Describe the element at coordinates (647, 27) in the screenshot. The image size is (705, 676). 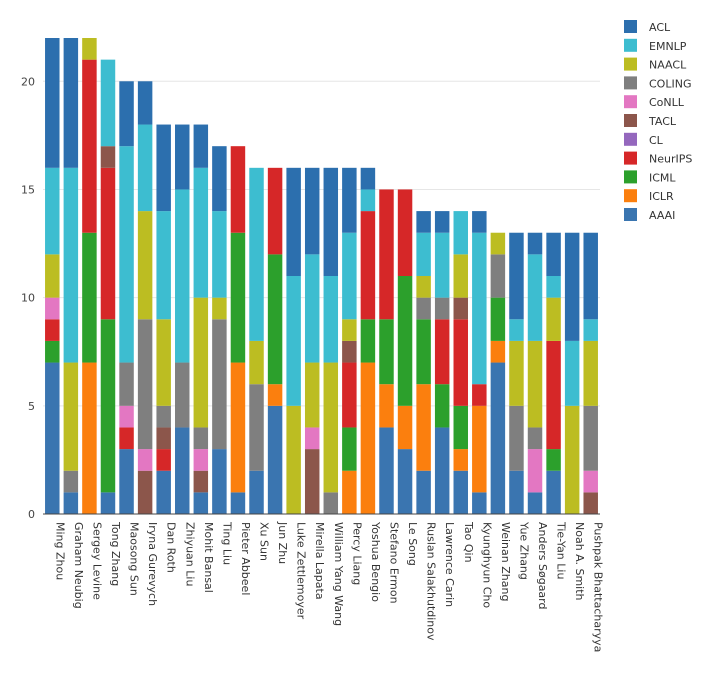
I see `legend-item-acl: ACL` at that location.